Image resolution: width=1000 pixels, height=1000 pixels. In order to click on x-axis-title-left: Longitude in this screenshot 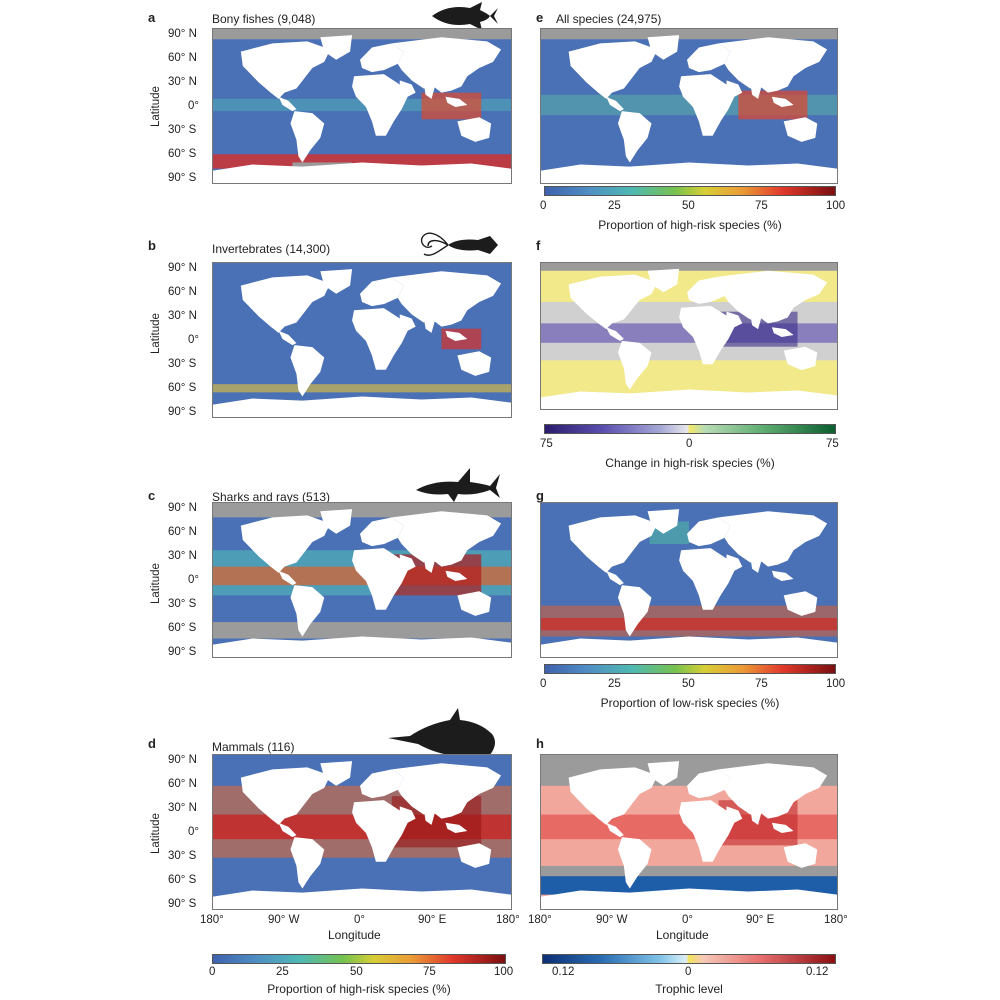, I will do `click(354, 935)`.